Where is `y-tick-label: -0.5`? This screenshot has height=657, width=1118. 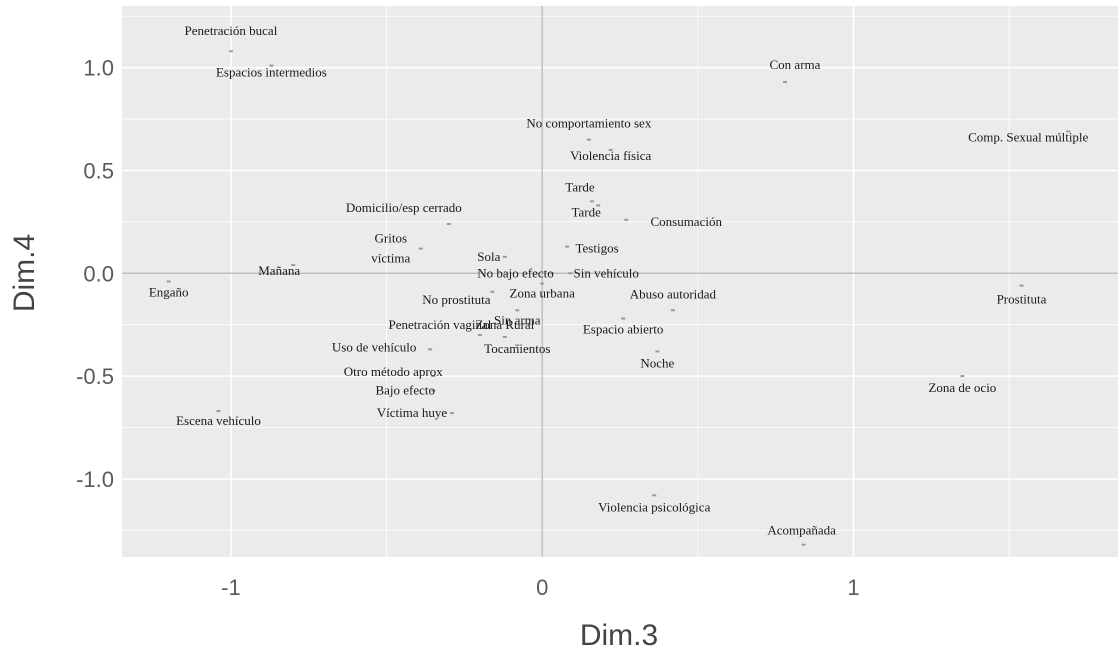
y-tick-label: -0.5 is located at coordinates (95, 376).